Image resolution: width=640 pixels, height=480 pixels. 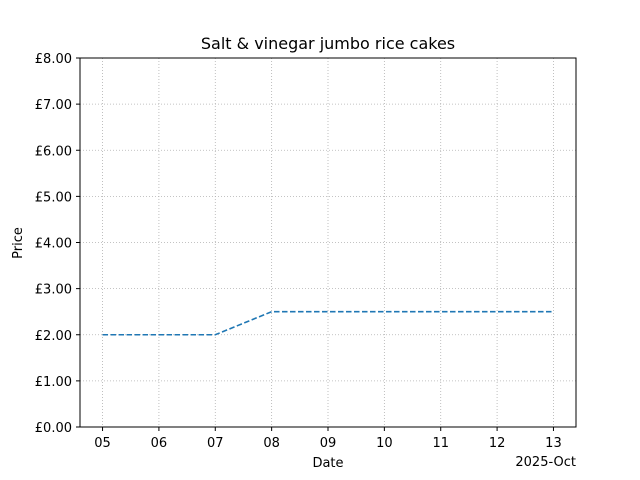 What do you see at coordinates (553, 443) in the screenshot?
I see `x-tick-label: 13` at bounding box center [553, 443].